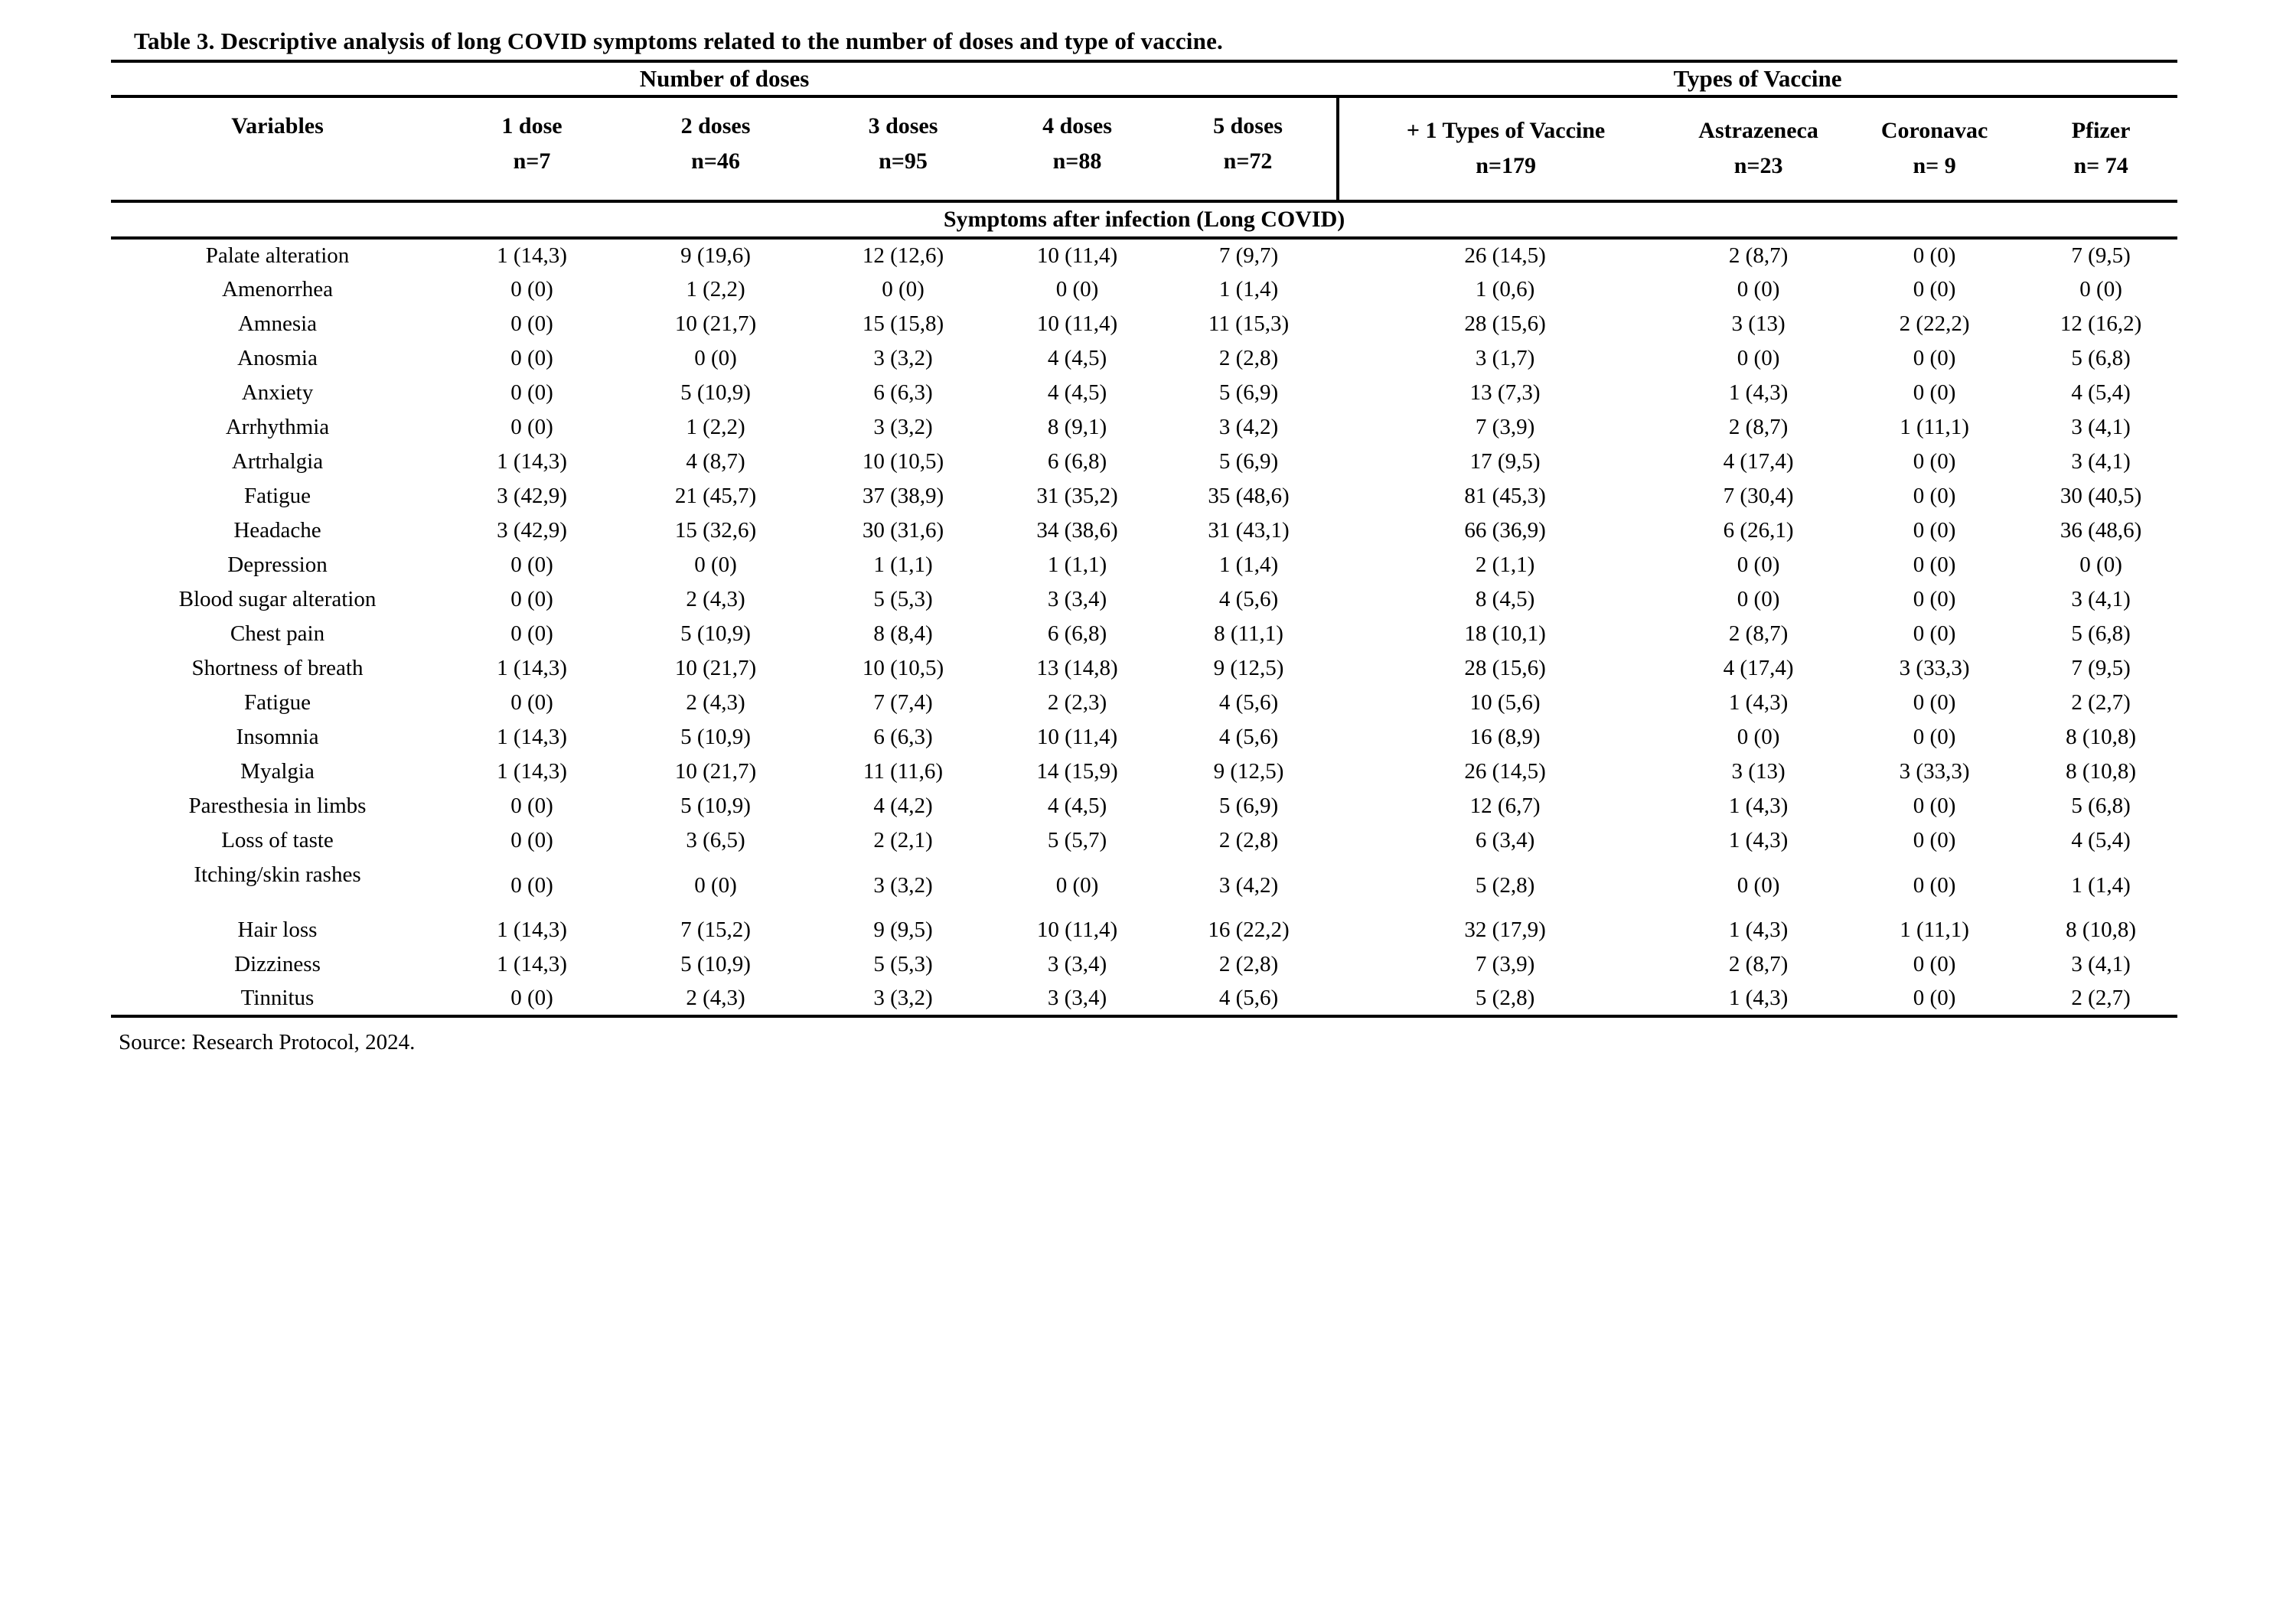 The height and width of the screenshot is (1607, 2296). What do you see at coordinates (903, 633) in the screenshot?
I see `data-cell: 8 (8,4)` at bounding box center [903, 633].